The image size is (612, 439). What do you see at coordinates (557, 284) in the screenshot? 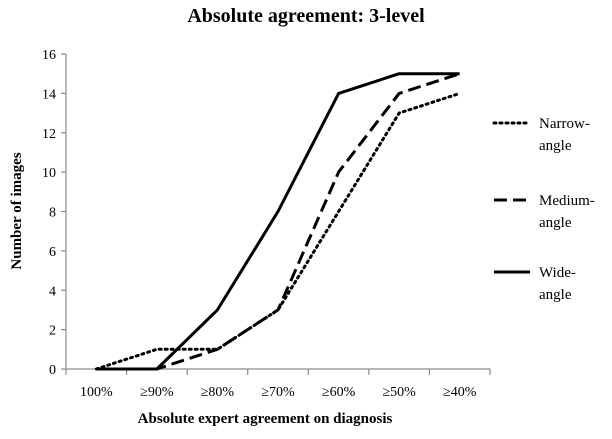
I see `legend-label: Wide-angle` at bounding box center [557, 284].